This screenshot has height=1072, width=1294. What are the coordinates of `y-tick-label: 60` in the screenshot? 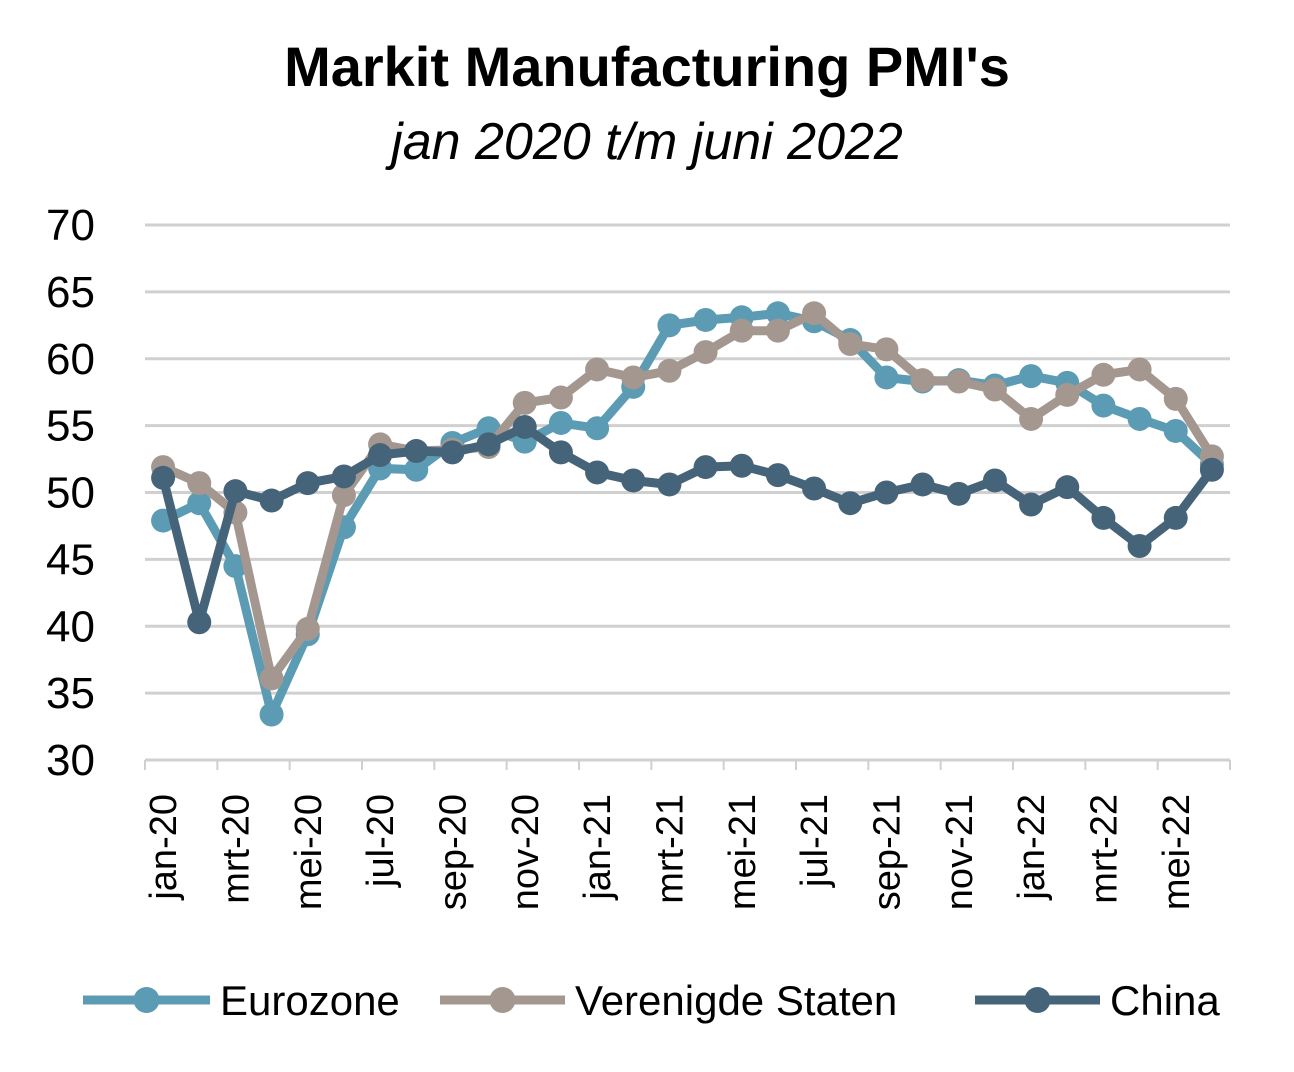 It's located at (70, 359).